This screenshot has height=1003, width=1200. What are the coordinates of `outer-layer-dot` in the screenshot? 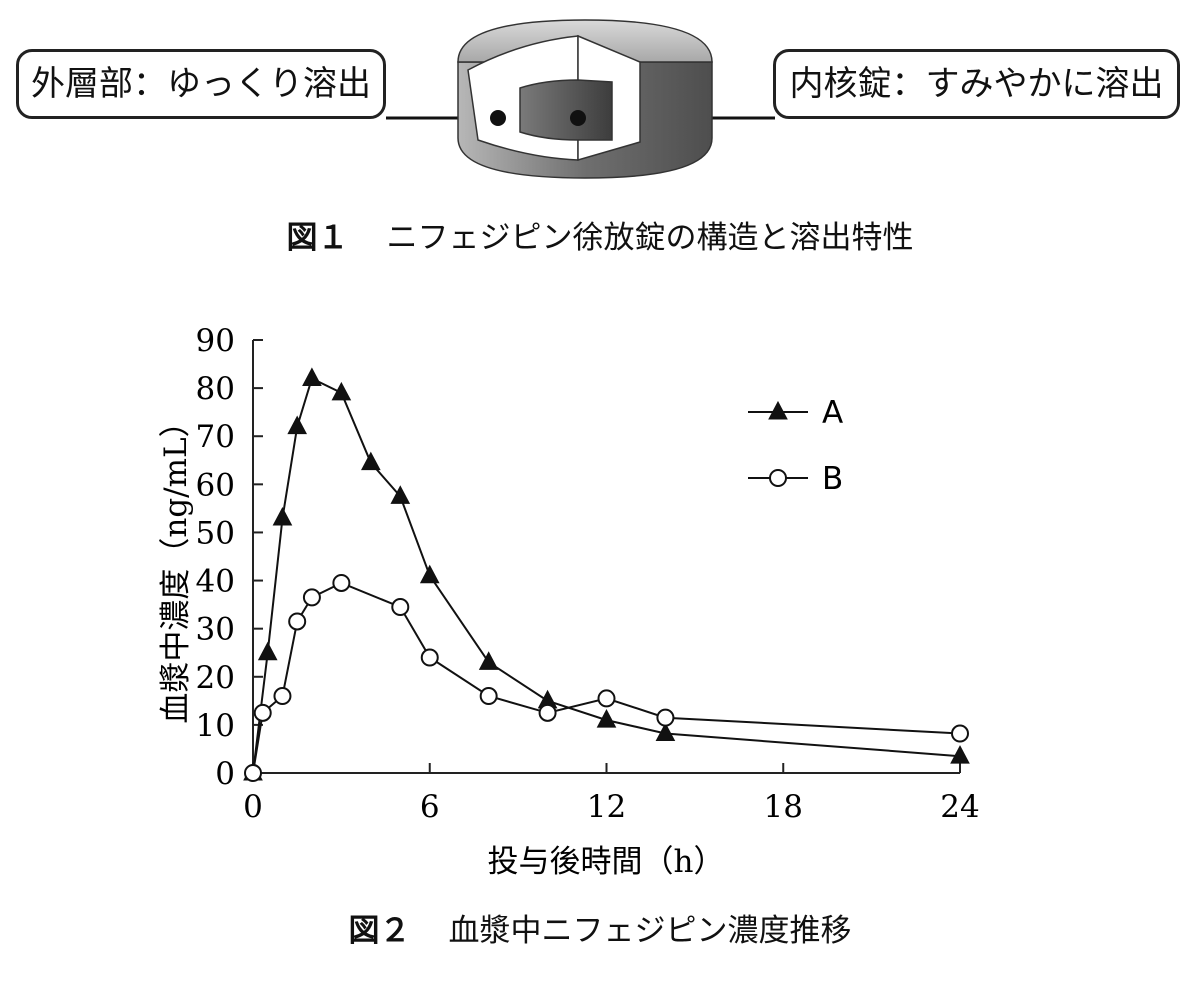 It's located at (498, 118).